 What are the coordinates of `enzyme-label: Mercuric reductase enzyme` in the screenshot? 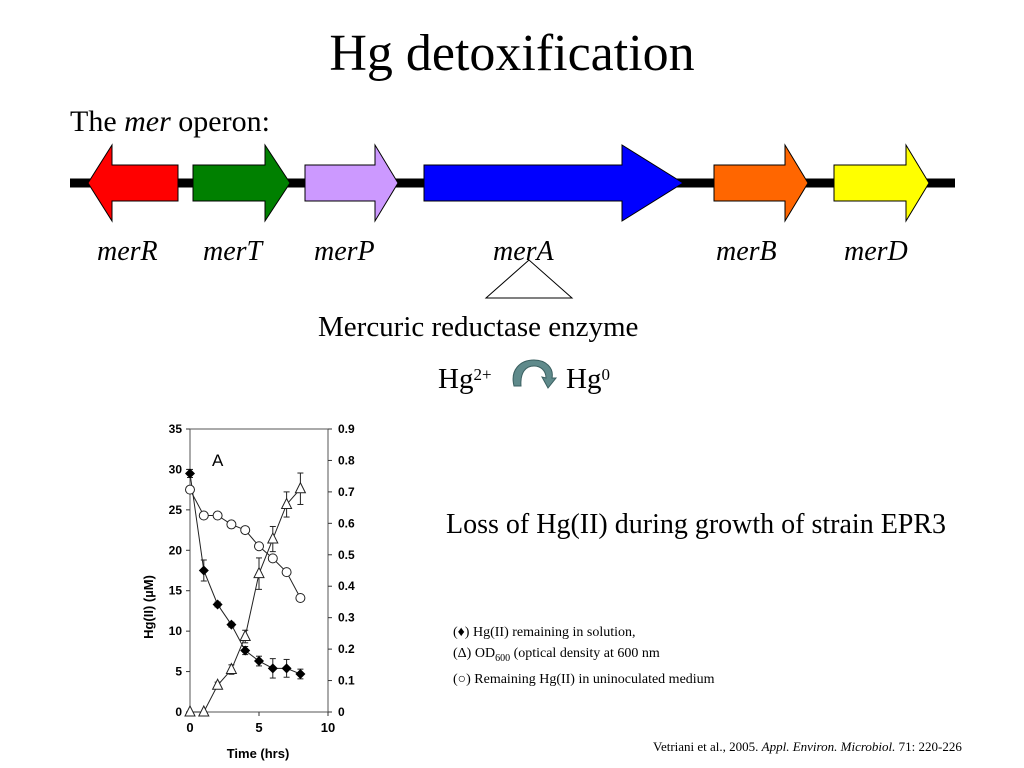 It's located at (478, 327).